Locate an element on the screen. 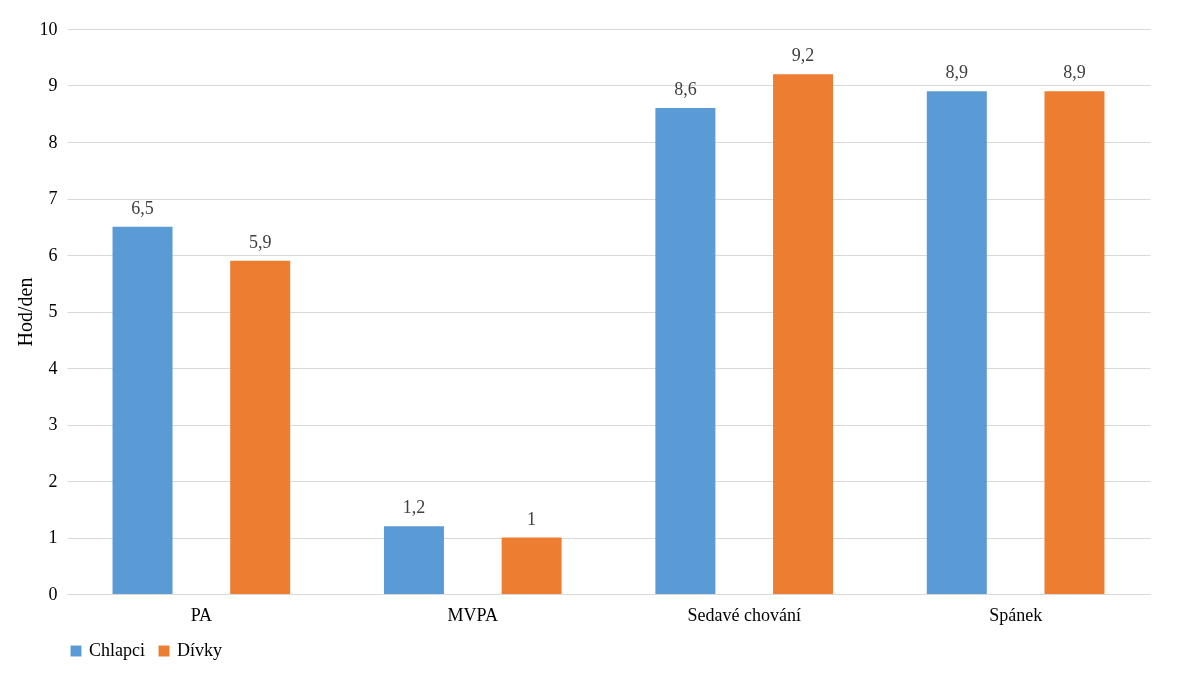 The height and width of the screenshot is (698, 1203). data-label: 1,2 is located at coordinates (414, 507).